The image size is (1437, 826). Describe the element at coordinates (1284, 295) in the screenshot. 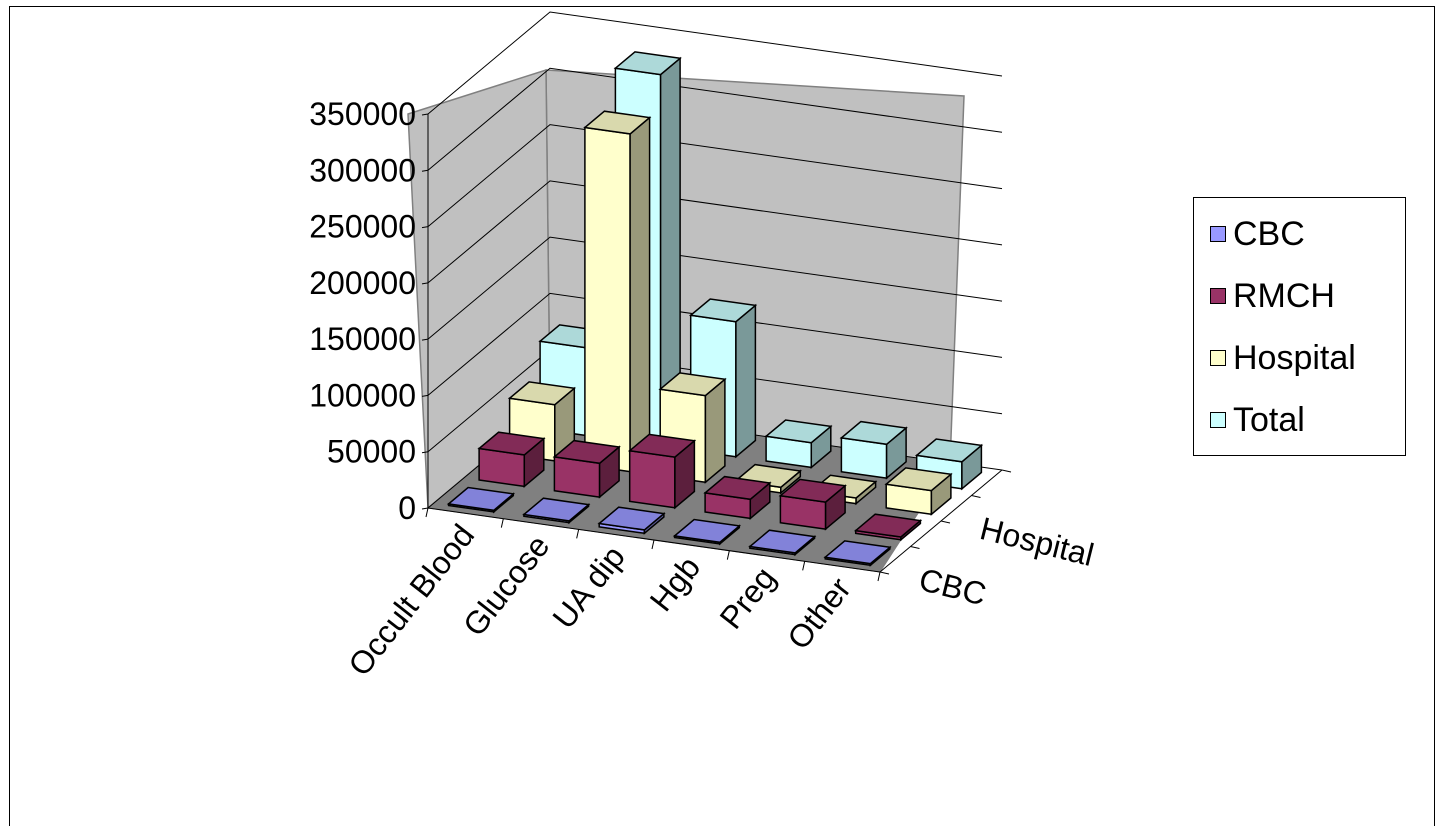

I see `legend-label: RMCH` at that location.